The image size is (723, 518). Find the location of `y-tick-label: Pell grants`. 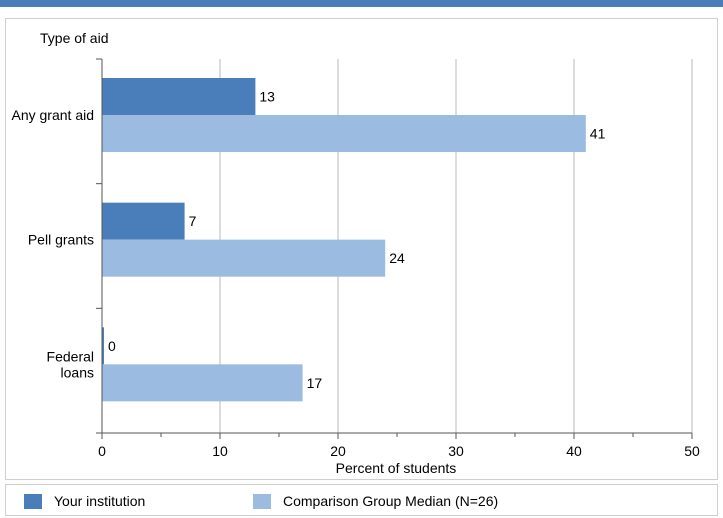

y-tick-label: Pell grants is located at coordinates (61, 240).